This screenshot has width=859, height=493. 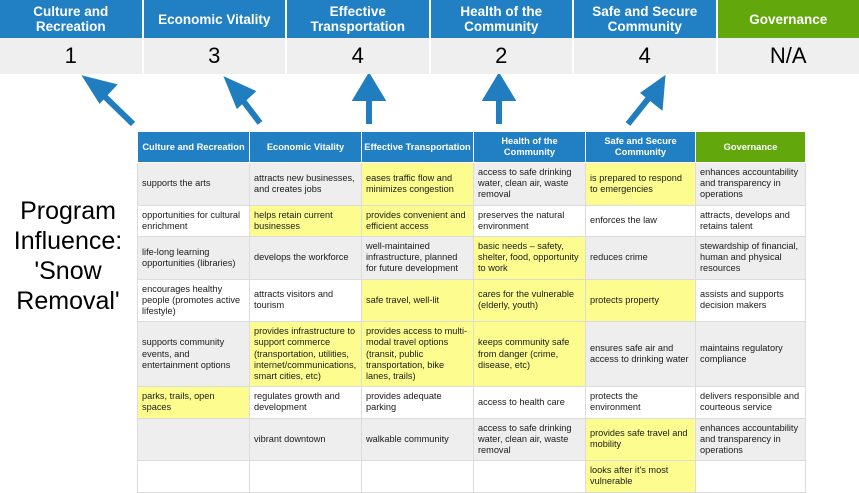 I want to click on matrix-cell: parks, trails, open spaces, so click(x=194, y=402).